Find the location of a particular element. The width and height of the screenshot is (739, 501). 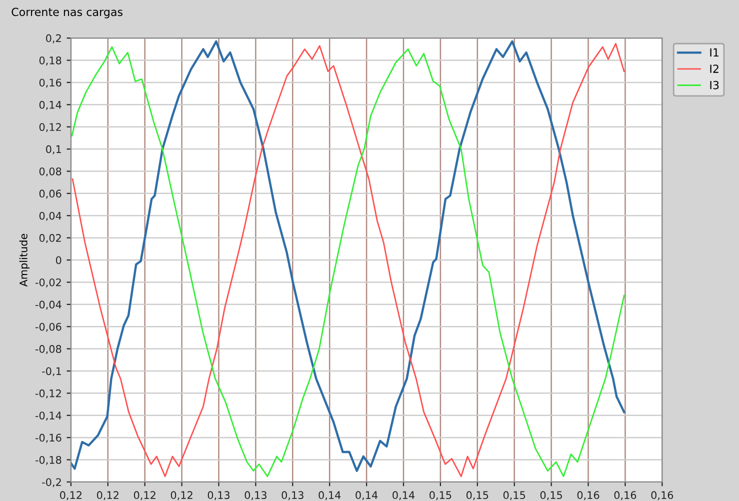

y-tick-label: 0,2 is located at coordinates (53, 39).